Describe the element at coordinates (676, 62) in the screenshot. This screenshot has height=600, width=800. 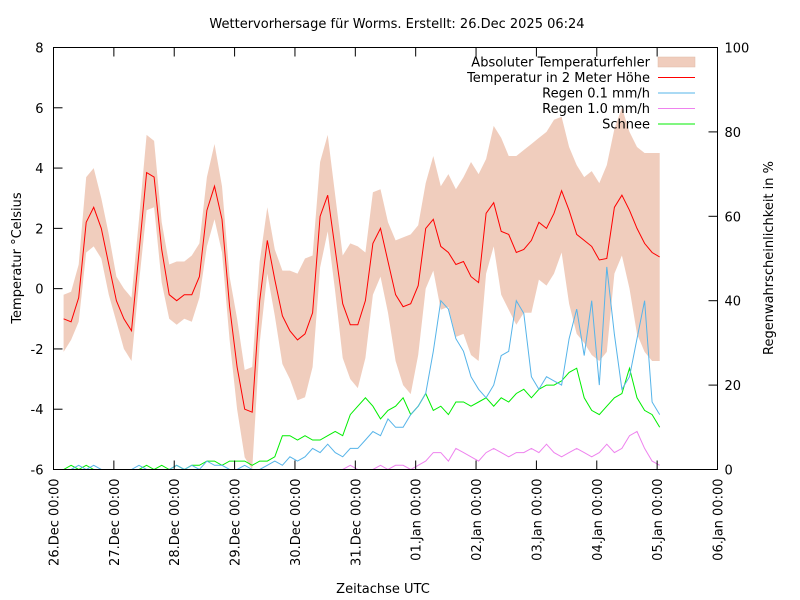
I see `legend-swatch` at that location.